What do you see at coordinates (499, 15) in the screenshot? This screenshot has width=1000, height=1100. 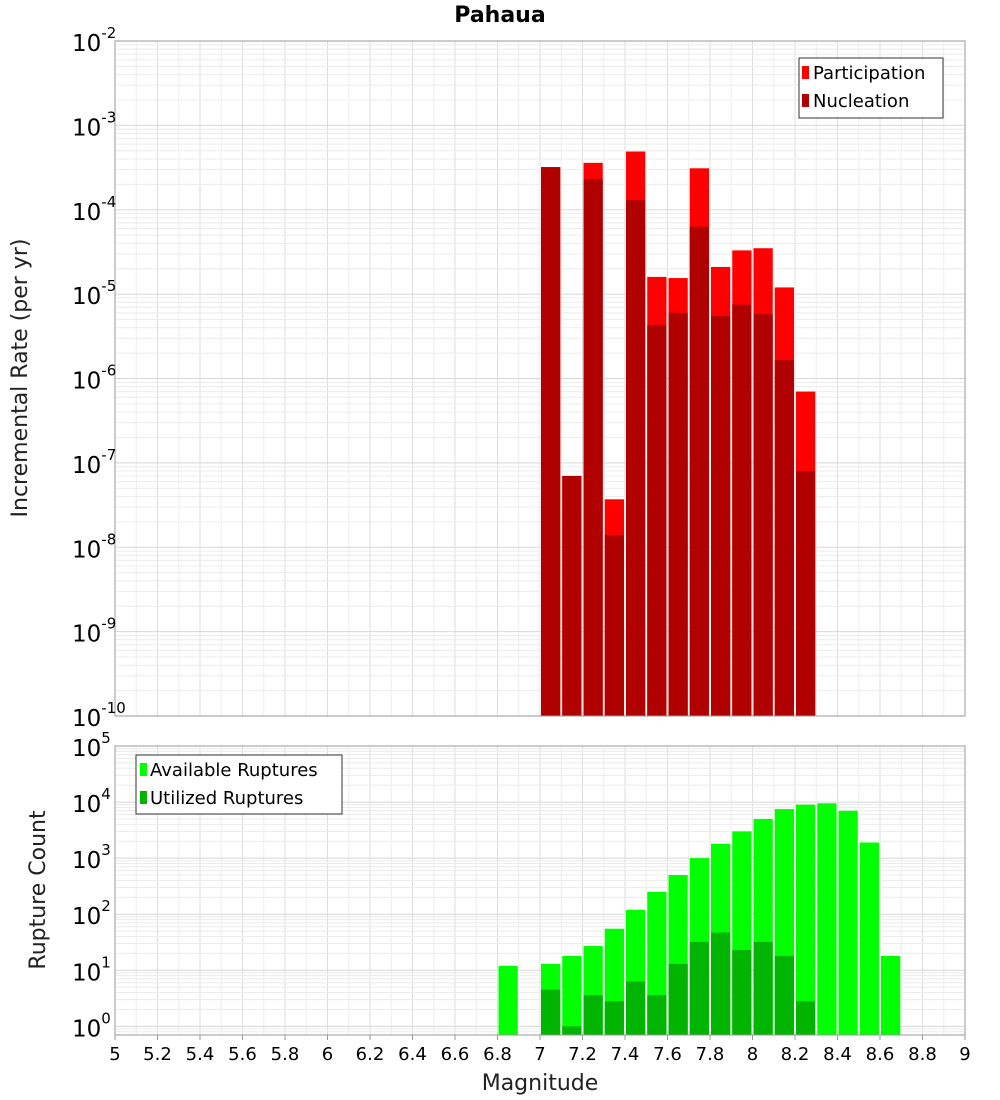 I see `chart-title: Pahaua` at bounding box center [499, 15].